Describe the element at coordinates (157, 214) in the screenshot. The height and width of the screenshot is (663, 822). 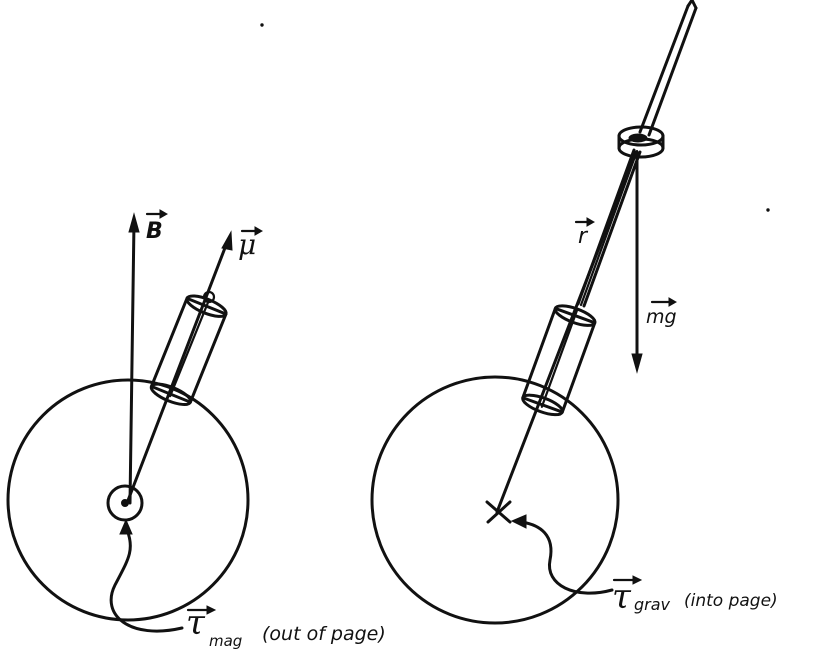
I see `b-vector-mark-icon` at that location.